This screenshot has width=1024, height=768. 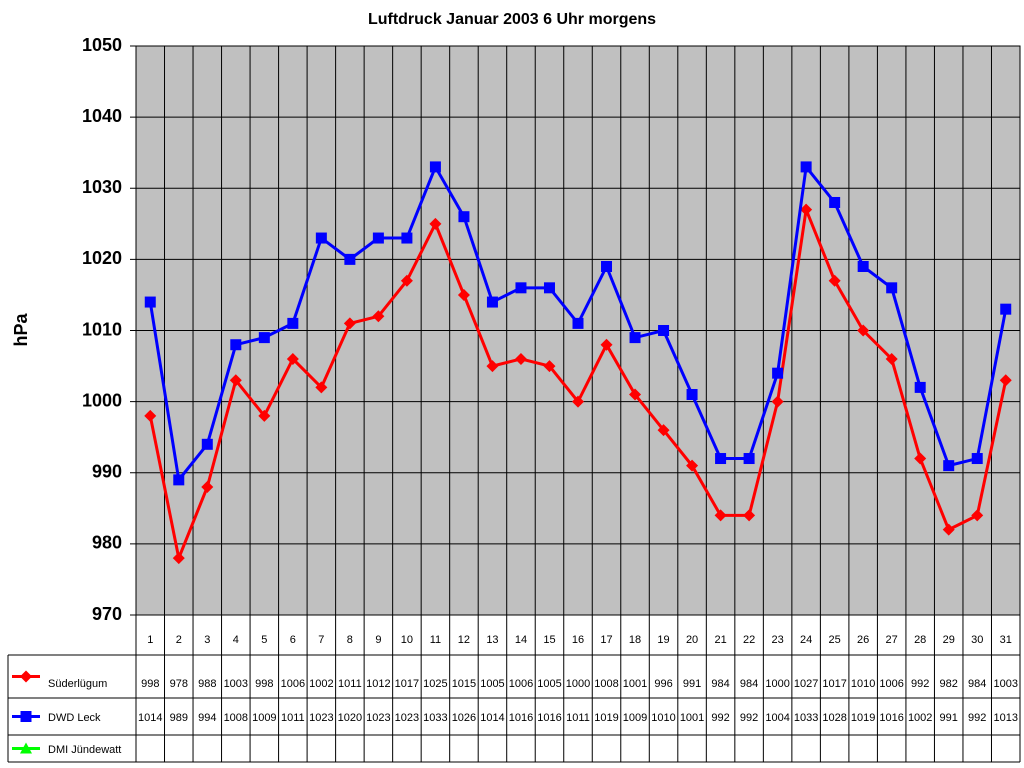 What do you see at coordinates (806, 640) in the screenshot?
I see `x-tick-label: 24` at bounding box center [806, 640].